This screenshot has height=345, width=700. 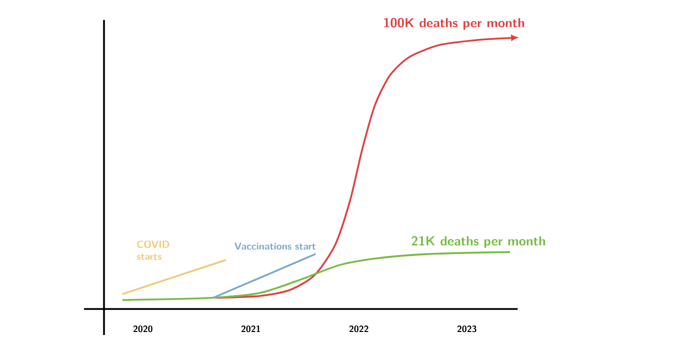 What do you see at coordinates (358, 329) in the screenshot?
I see `x-tick-label: 2022` at bounding box center [358, 329].